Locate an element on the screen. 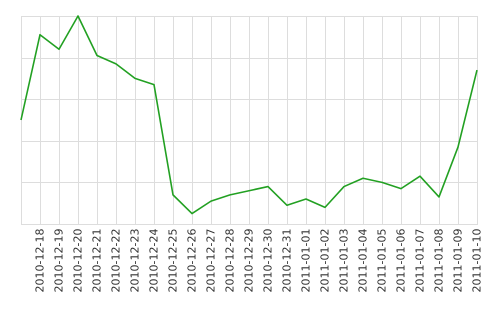 This screenshot has height=322, width=498. x-tick-label: 2011-01-01 is located at coordinates (306, 260).